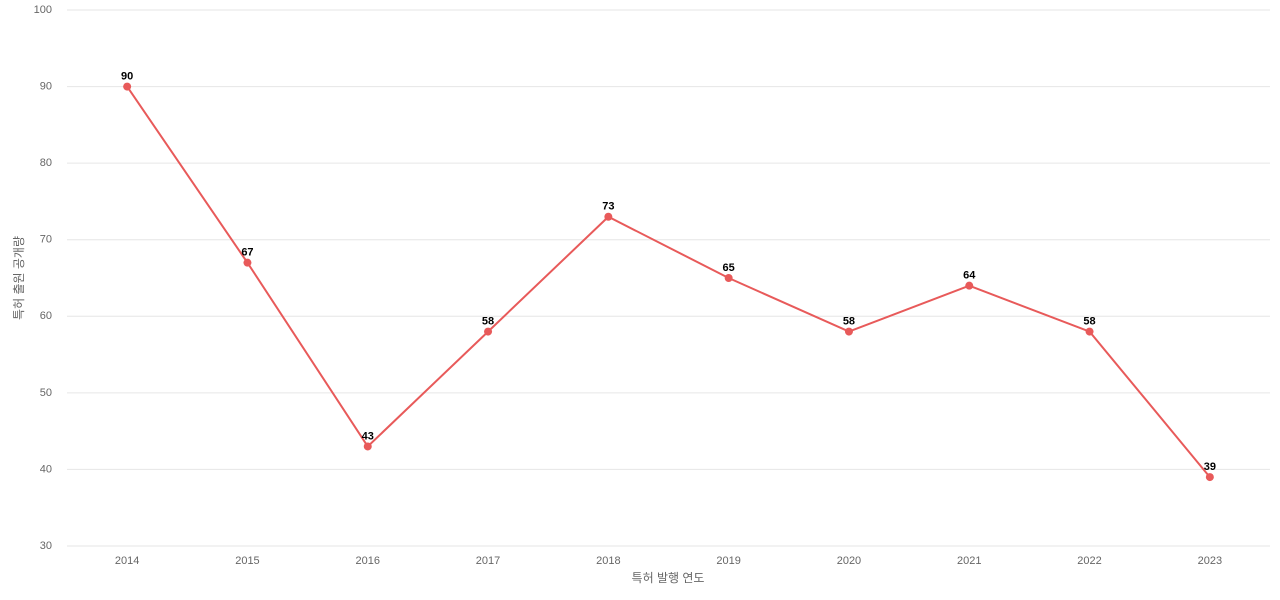 The image size is (1280, 600). I want to click on y-tick-label: 30, so click(46, 546).